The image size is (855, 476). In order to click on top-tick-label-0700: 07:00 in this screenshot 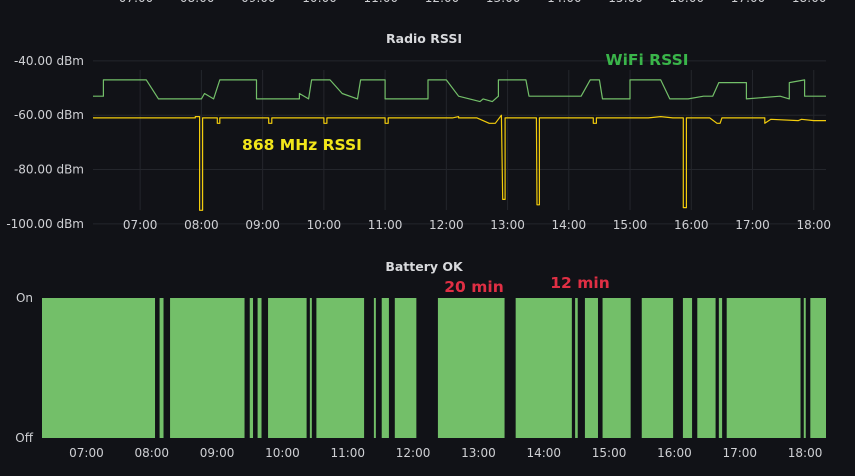, I will do `click(136, 2)`.